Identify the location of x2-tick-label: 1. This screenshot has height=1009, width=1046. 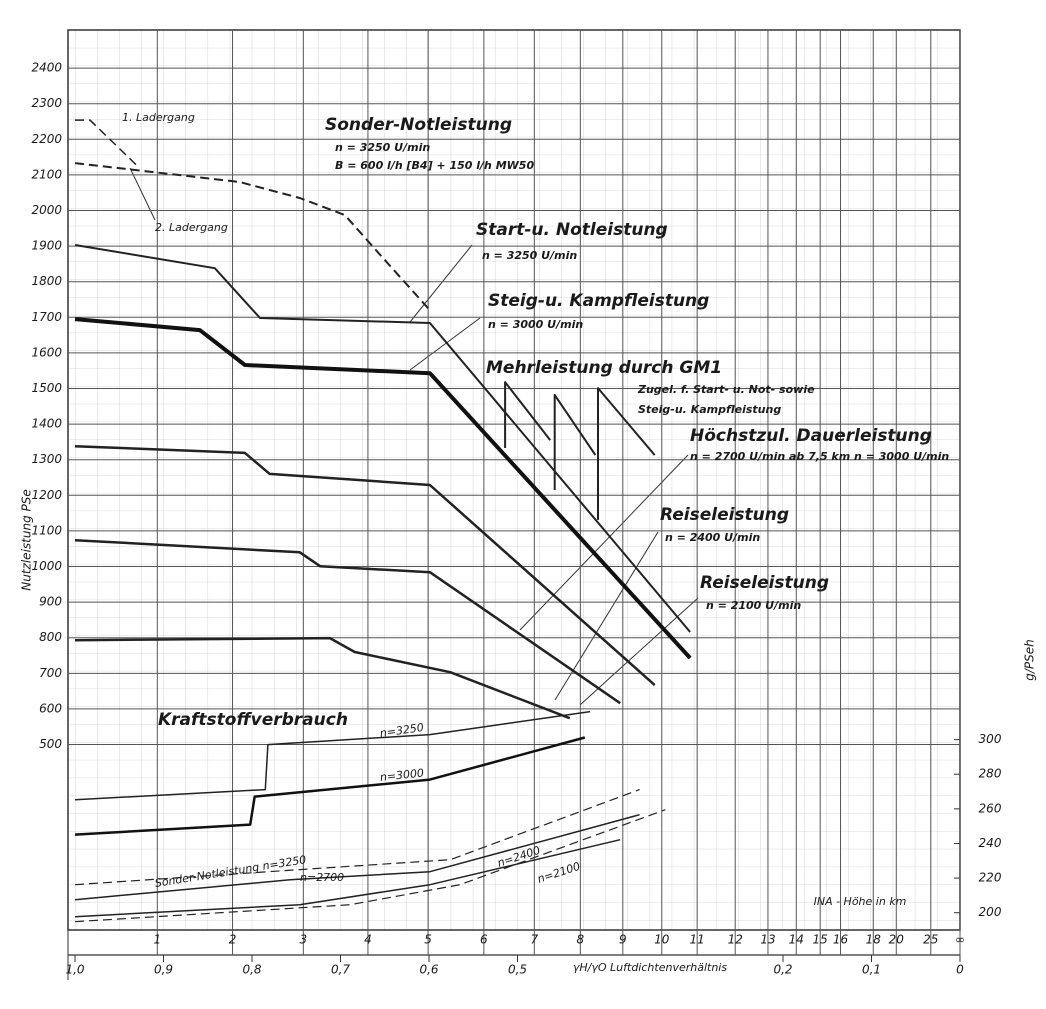
(157, 940).